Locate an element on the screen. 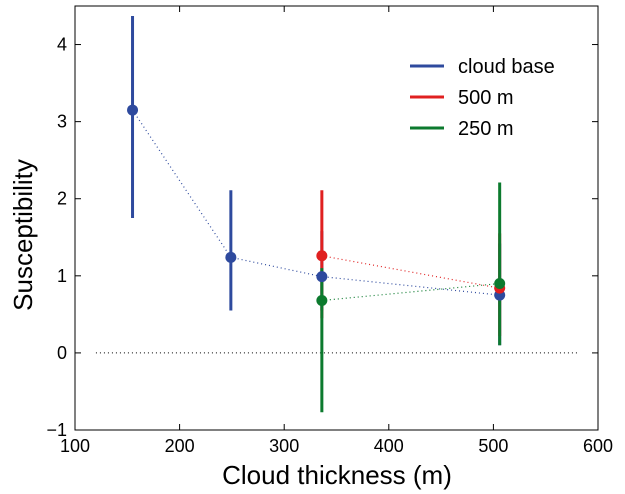 The height and width of the screenshot is (494, 625). legend-label: 500 m is located at coordinates (486, 98).